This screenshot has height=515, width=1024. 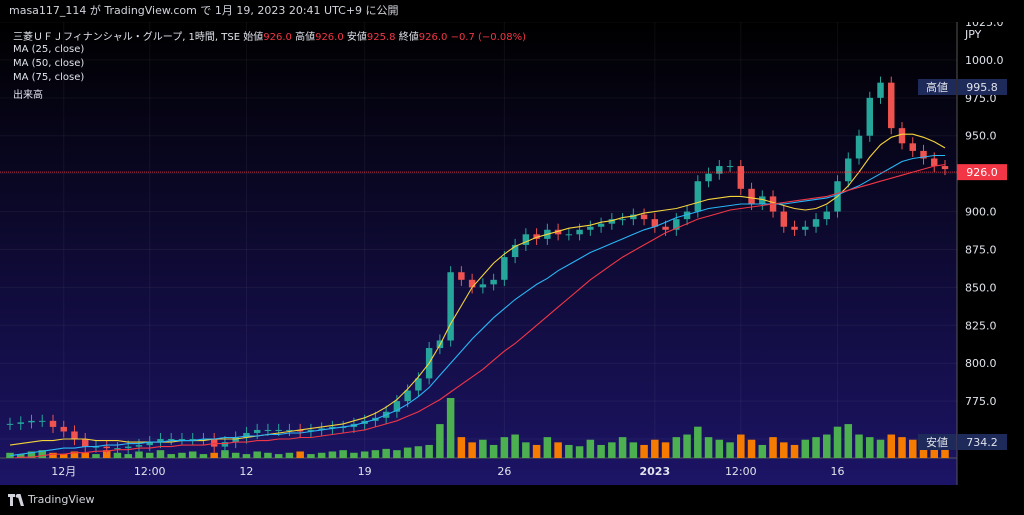 What do you see at coordinates (504, 471) in the screenshot?
I see `x-tick-label: 26` at bounding box center [504, 471].